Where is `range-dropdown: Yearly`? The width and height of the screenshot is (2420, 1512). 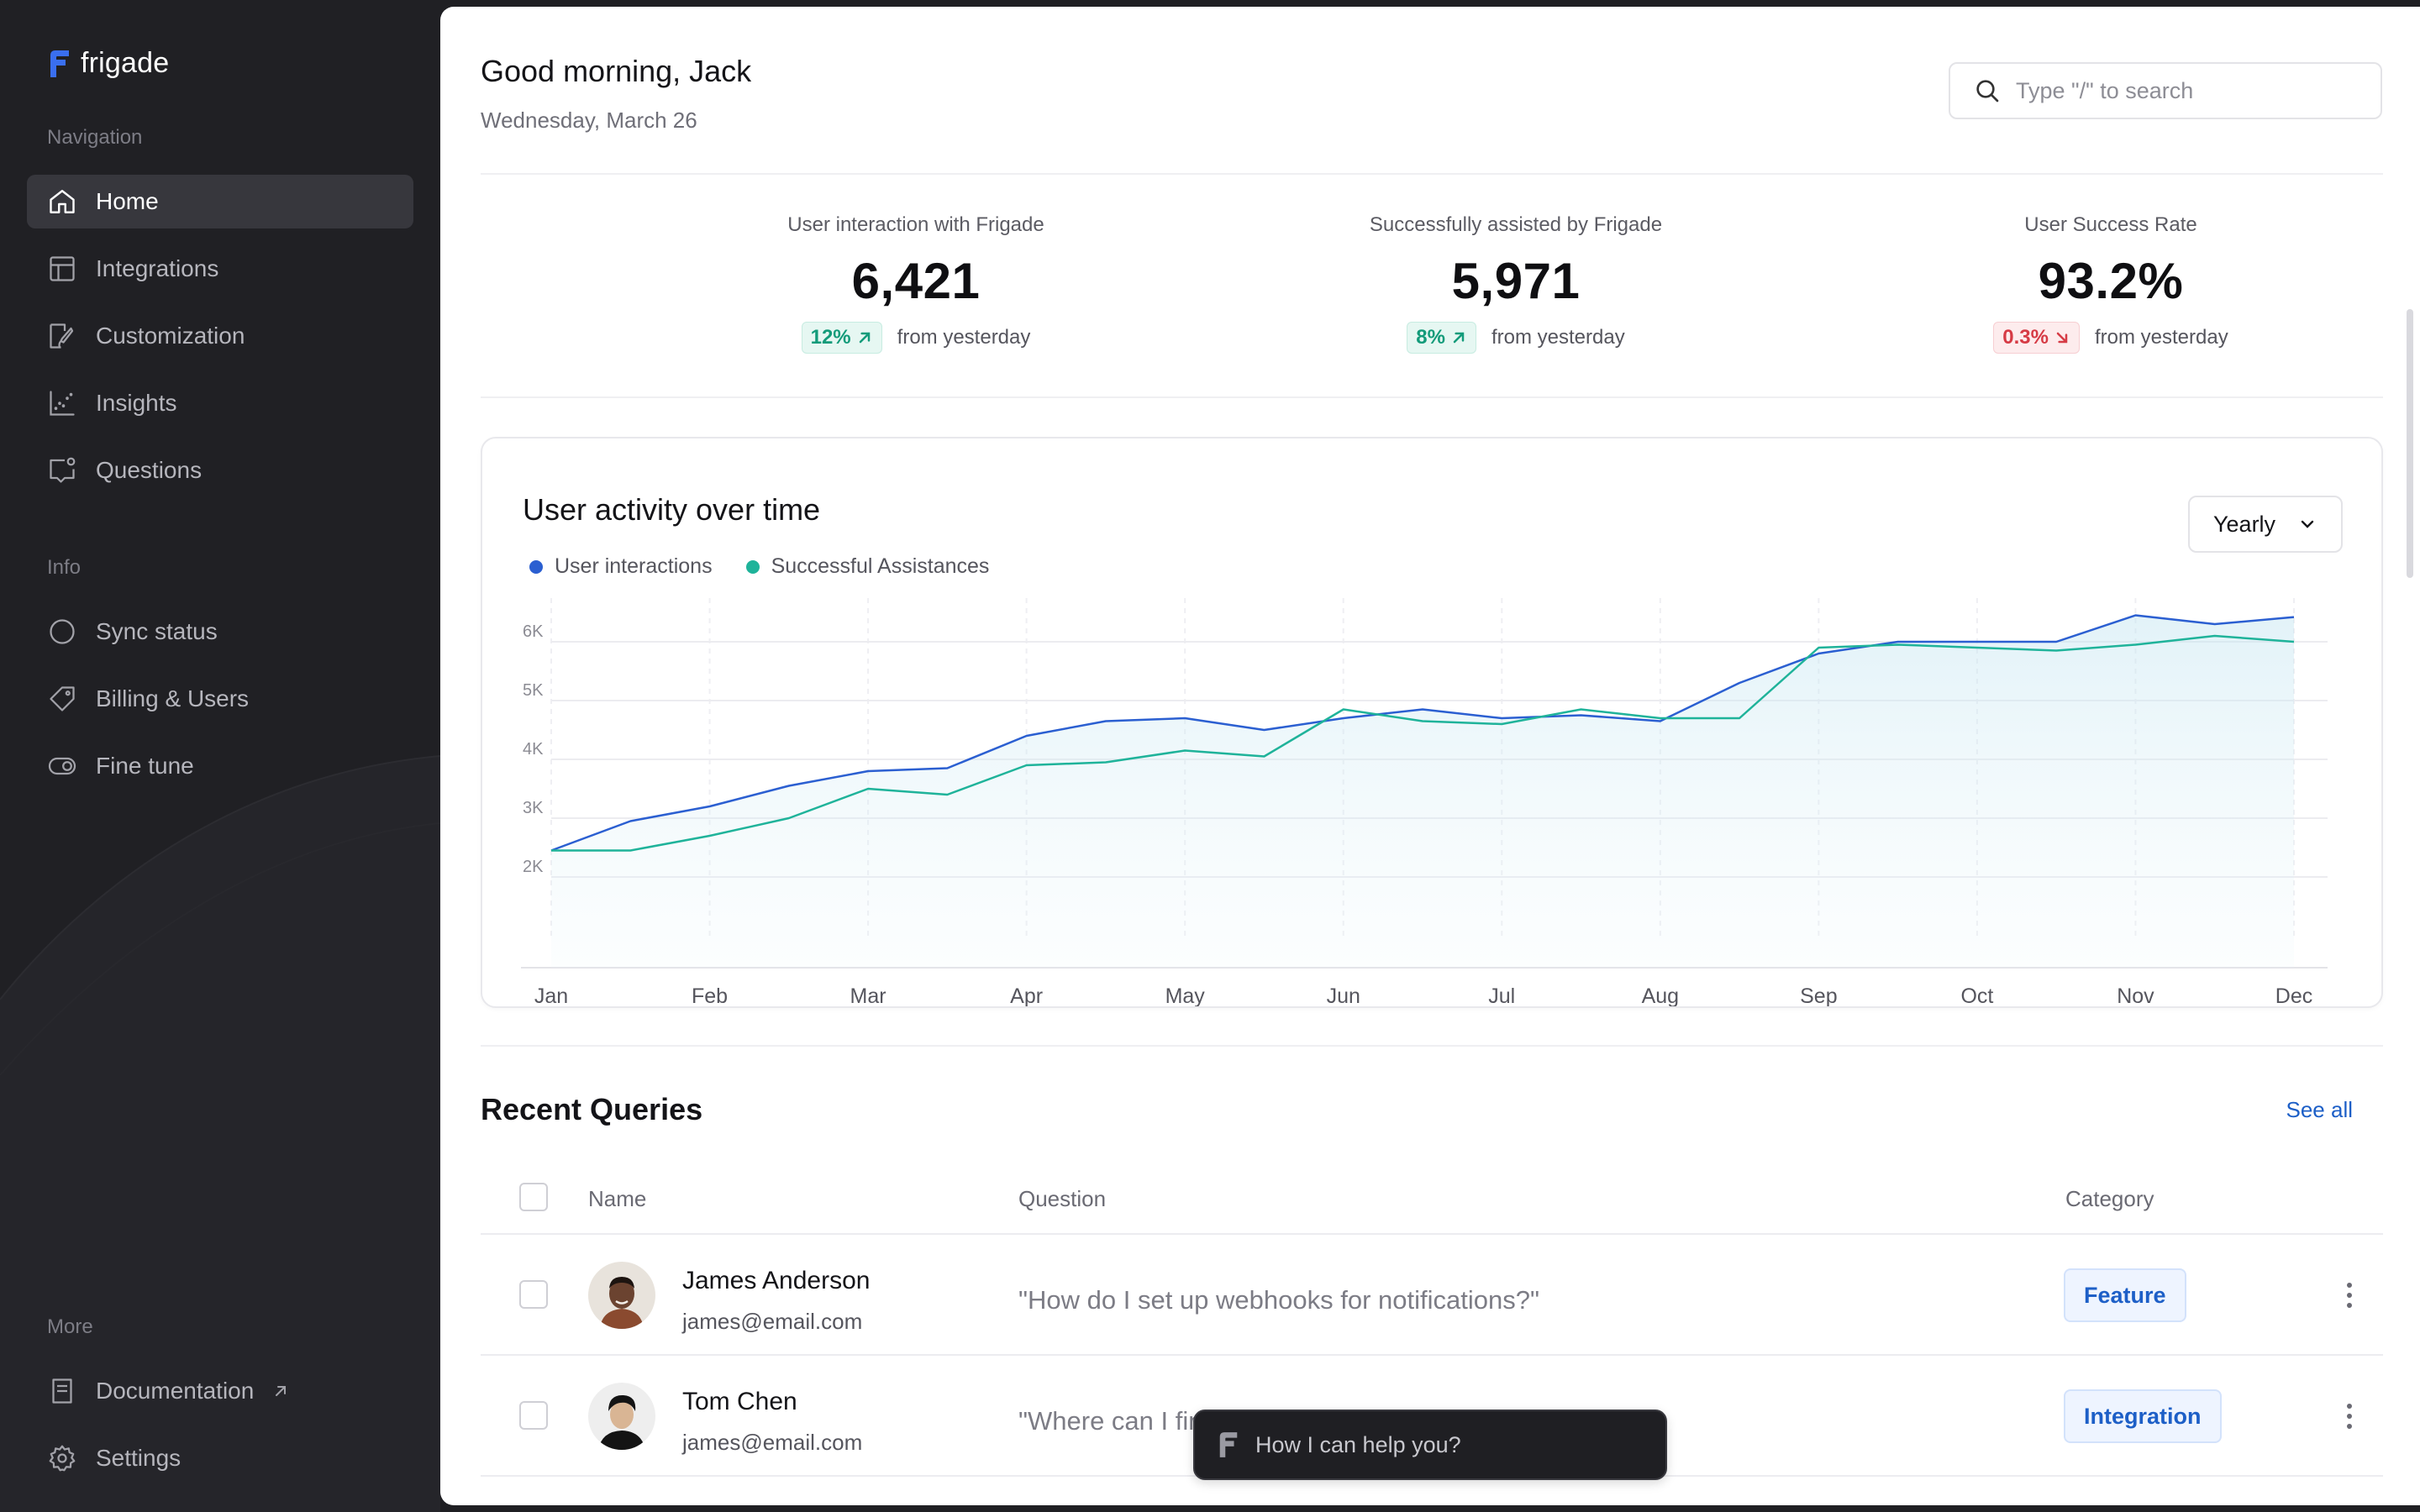 range-dropdown: Yearly is located at coordinates (2266, 524).